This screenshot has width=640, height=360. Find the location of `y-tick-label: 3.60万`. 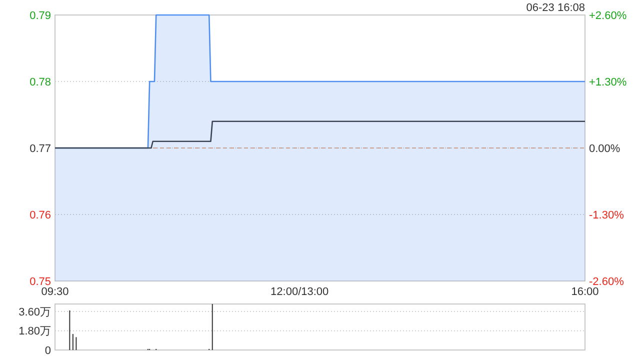

y-tick-label: 3.60万 is located at coordinates (34, 312).